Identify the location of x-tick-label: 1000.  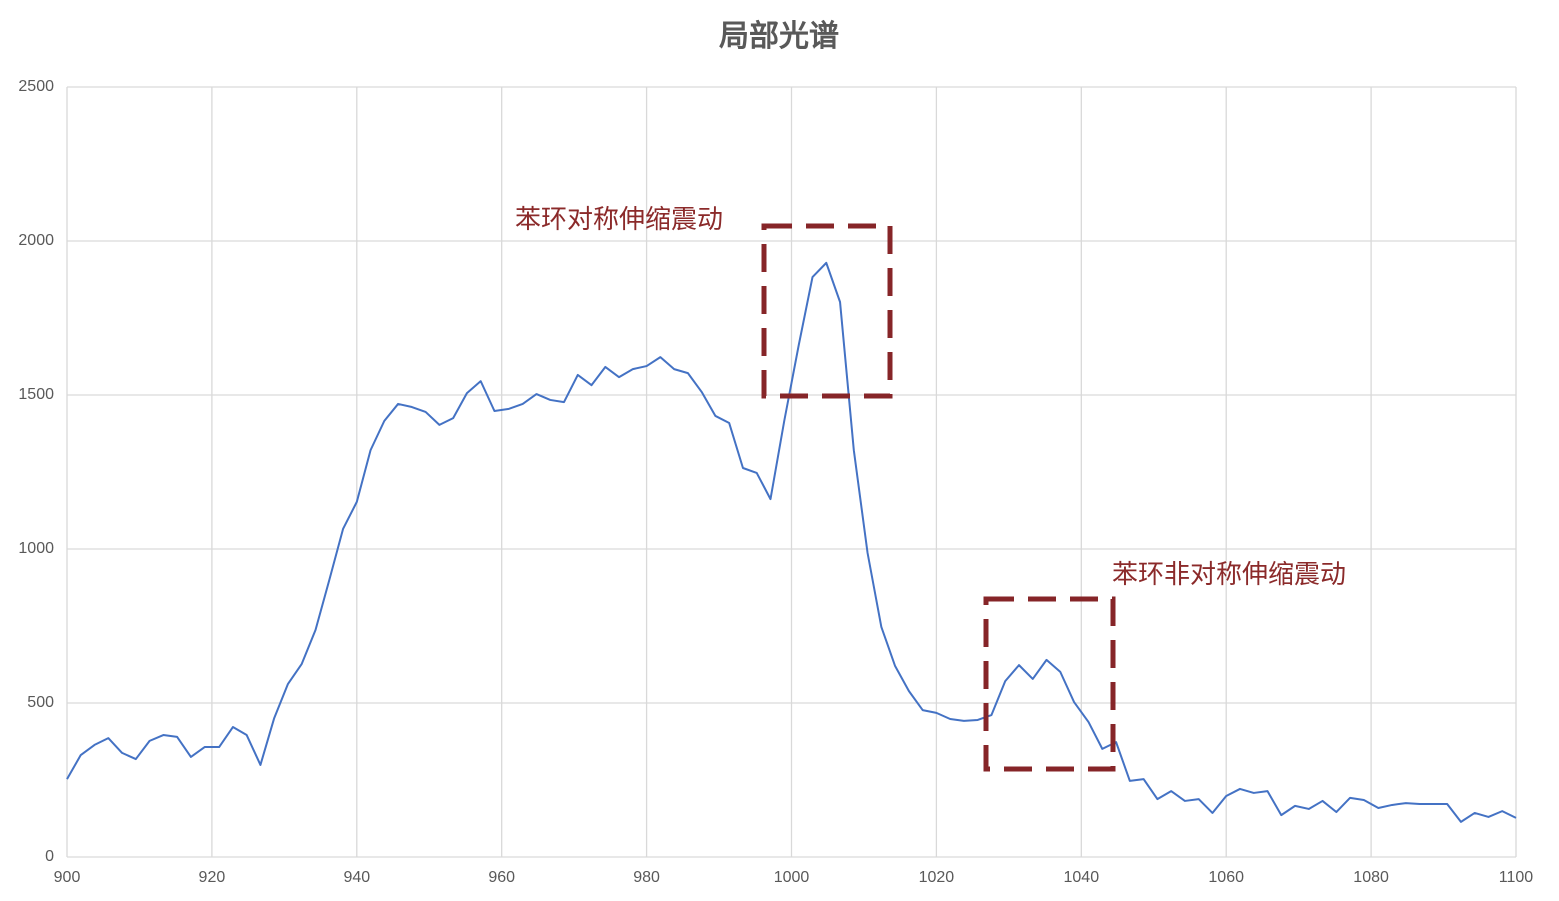
(792, 877).